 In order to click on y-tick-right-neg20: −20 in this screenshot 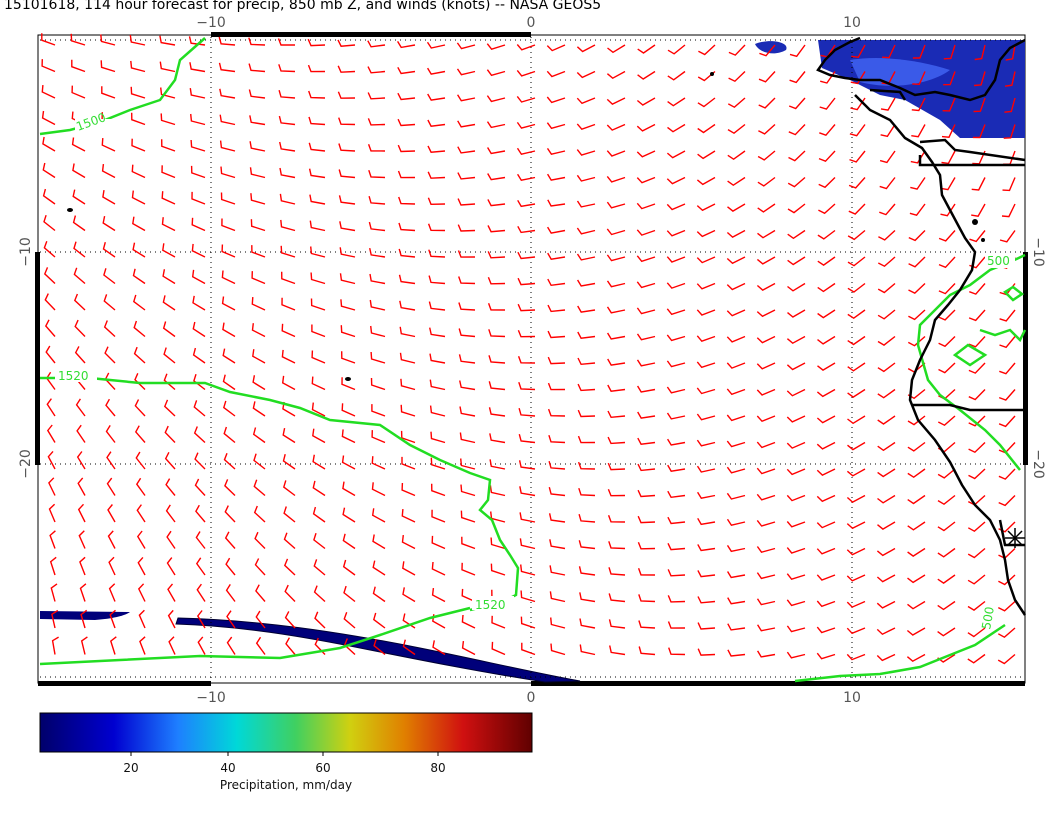, I will do `click(1038, 464)`.